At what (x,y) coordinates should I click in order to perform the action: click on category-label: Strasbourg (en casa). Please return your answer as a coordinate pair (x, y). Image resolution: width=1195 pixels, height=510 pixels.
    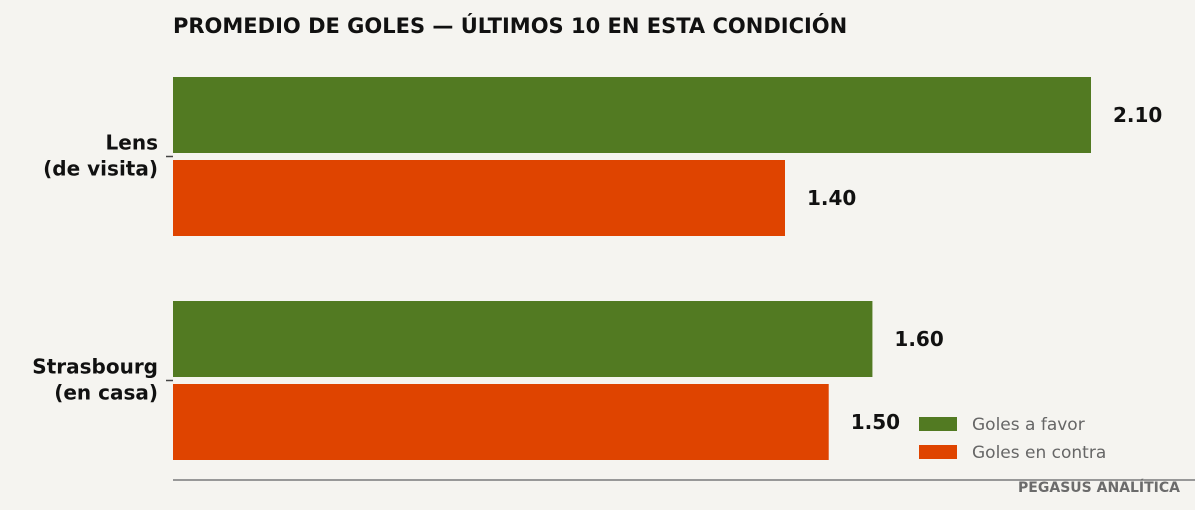
    Looking at the image, I should click on (95, 380).